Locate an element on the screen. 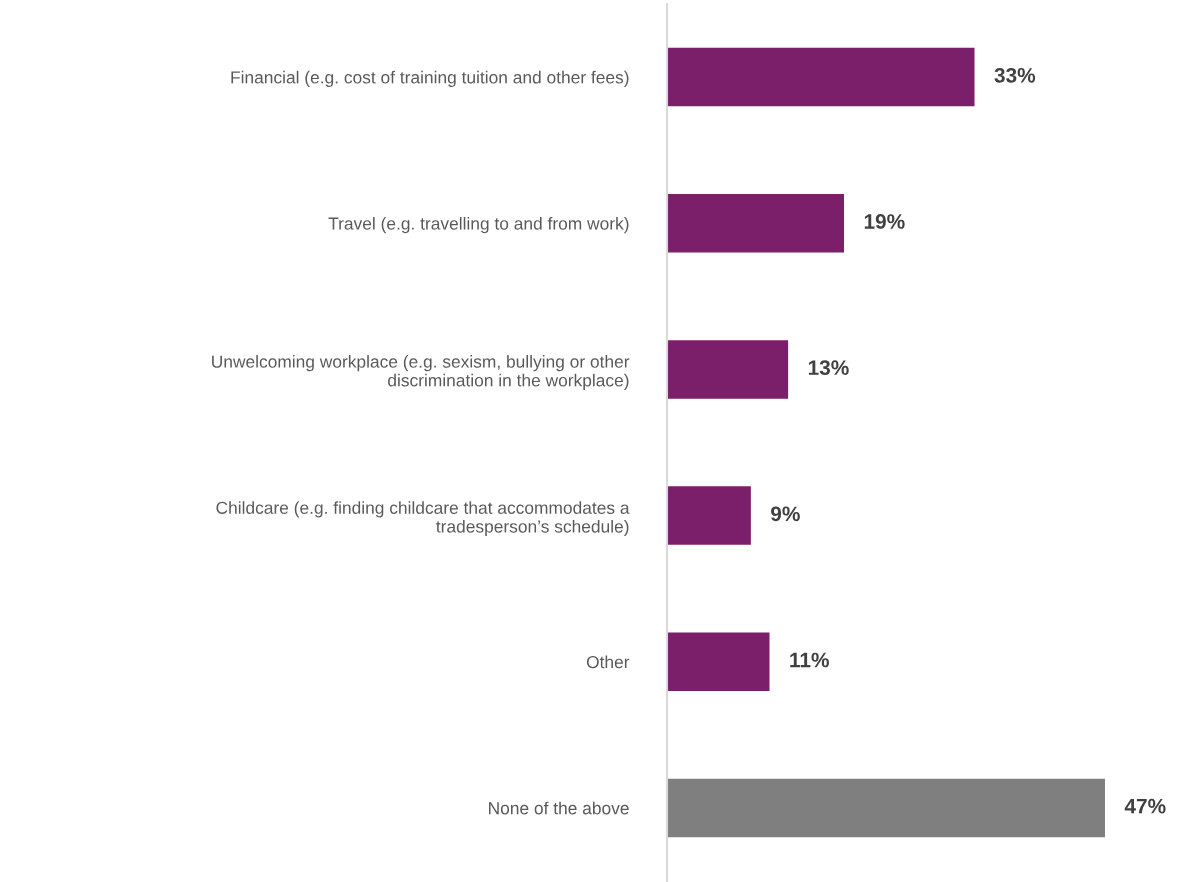  data-label: 19% is located at coordinates (884, 221).